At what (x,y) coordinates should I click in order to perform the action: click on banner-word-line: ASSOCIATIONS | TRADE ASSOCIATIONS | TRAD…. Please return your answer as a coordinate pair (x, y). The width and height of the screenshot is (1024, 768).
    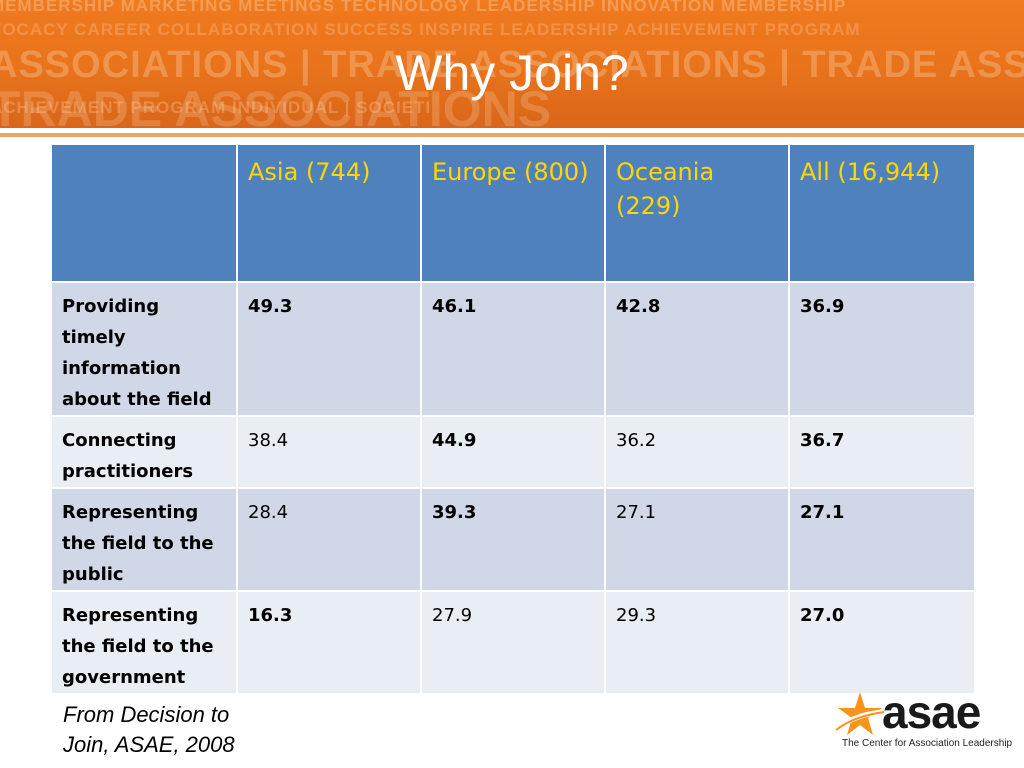
    Looking at the image, I should click on (512, 65).